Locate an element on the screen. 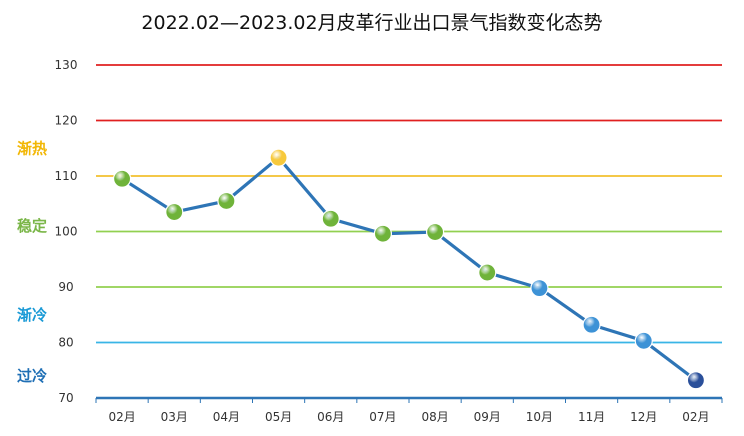  x-tick-label: 04月 is located at coordinates (226, 417).